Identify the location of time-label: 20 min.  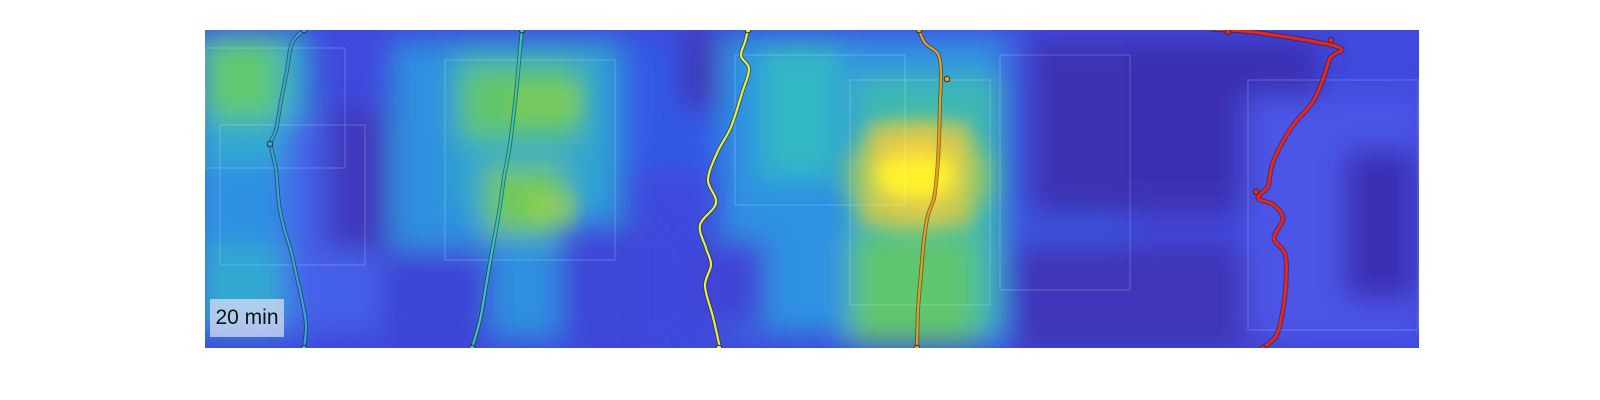
(247, 318).